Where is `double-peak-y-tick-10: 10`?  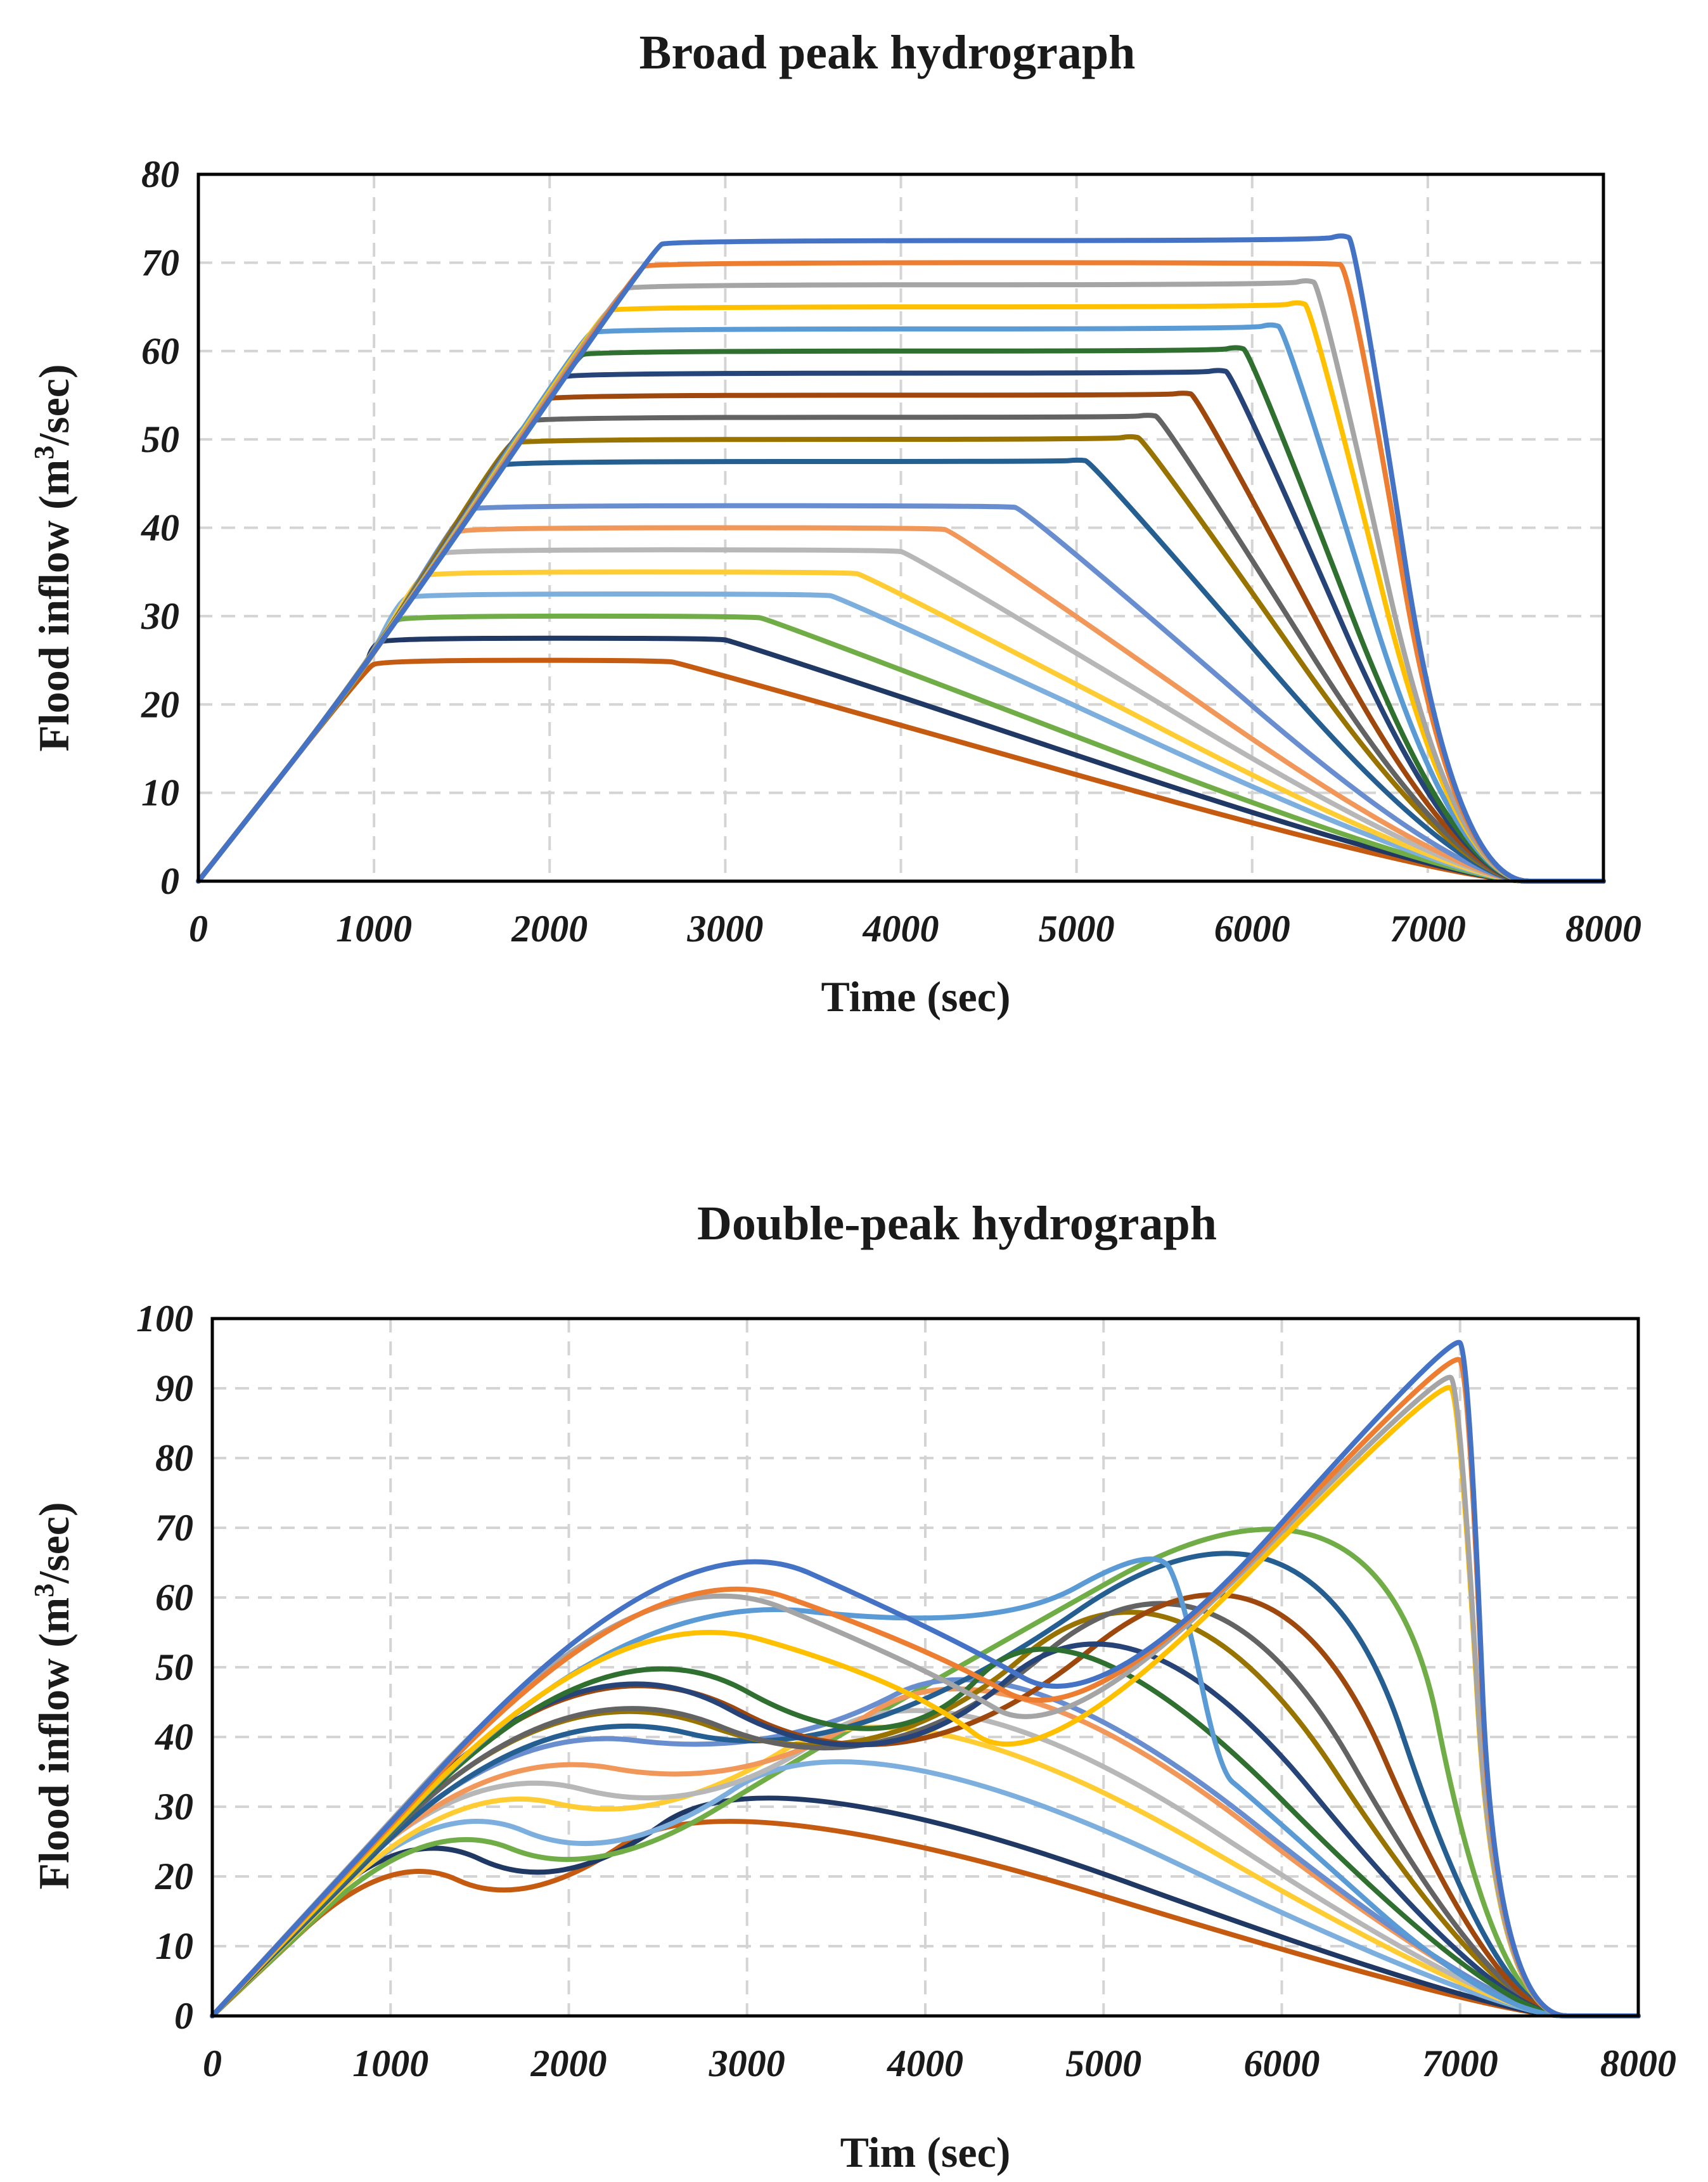
double-peak-y-tick-10: 10 is located at coordinates (174, 1946).